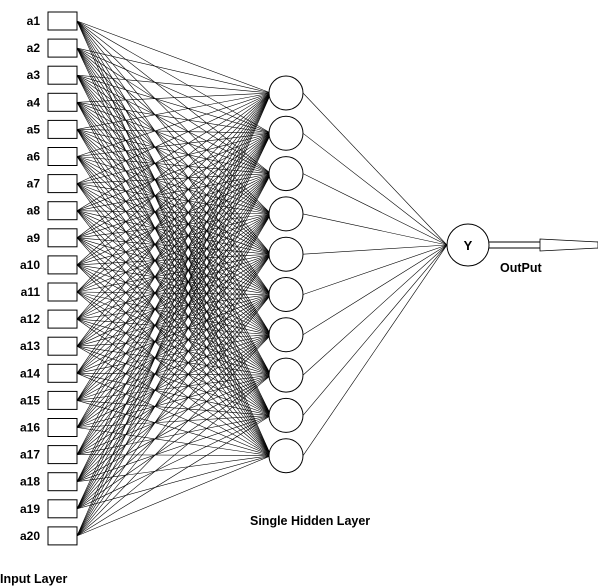 The image size is (598, 587). I want to click on input-node-label: a17, so click(30, 455).